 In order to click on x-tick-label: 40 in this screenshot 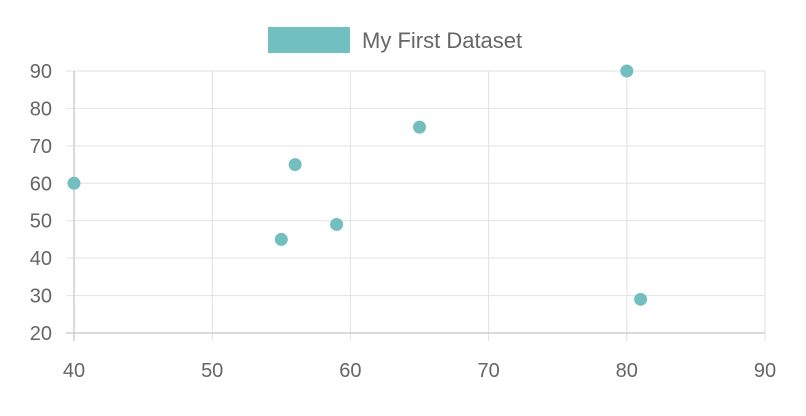, I will do `click(74, 371)`.